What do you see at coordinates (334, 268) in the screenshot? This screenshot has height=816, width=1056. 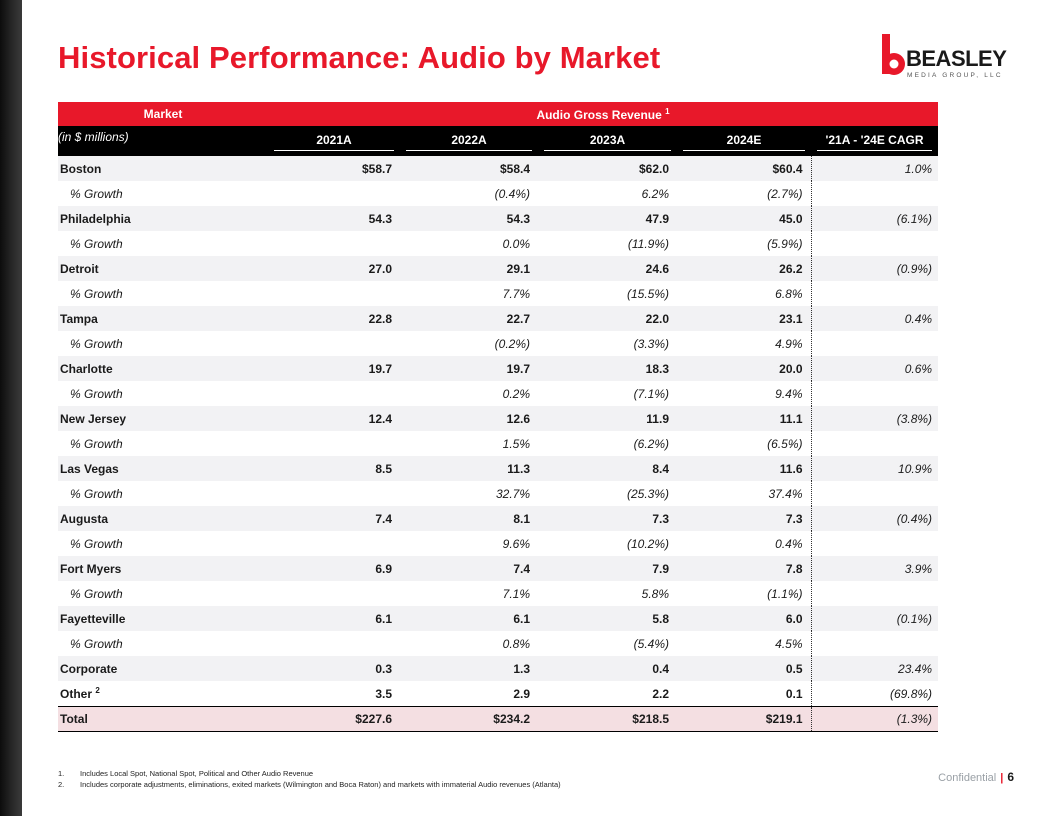 I see `revenue-value: 27.0` at bounding box center [334, 268].